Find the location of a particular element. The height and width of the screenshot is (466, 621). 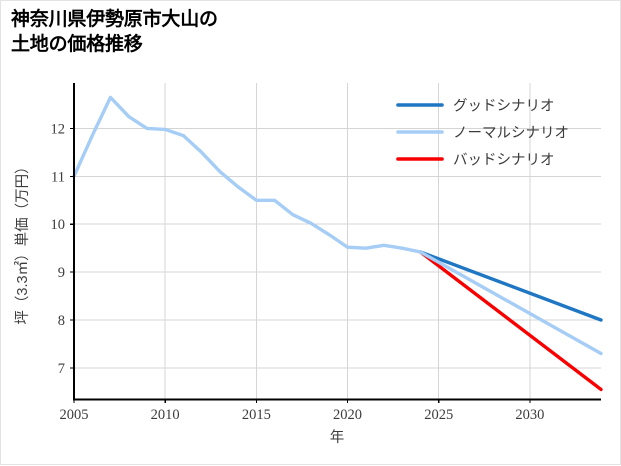

y-tick-label-9: 9 is located at coordinates (61, 273).